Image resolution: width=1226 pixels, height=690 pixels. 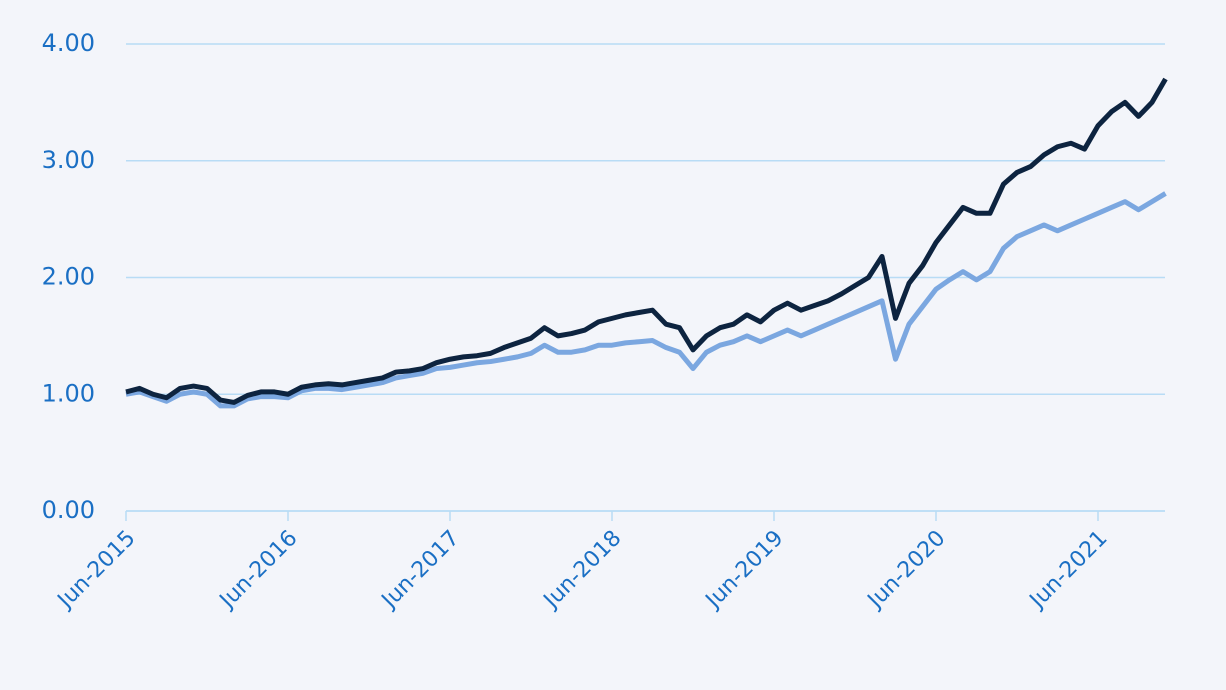 What do you see at coordinates (582, 570) in the screenshot?
I see `x-tick-label: Jun-2018` at bounding box center [582, 570].